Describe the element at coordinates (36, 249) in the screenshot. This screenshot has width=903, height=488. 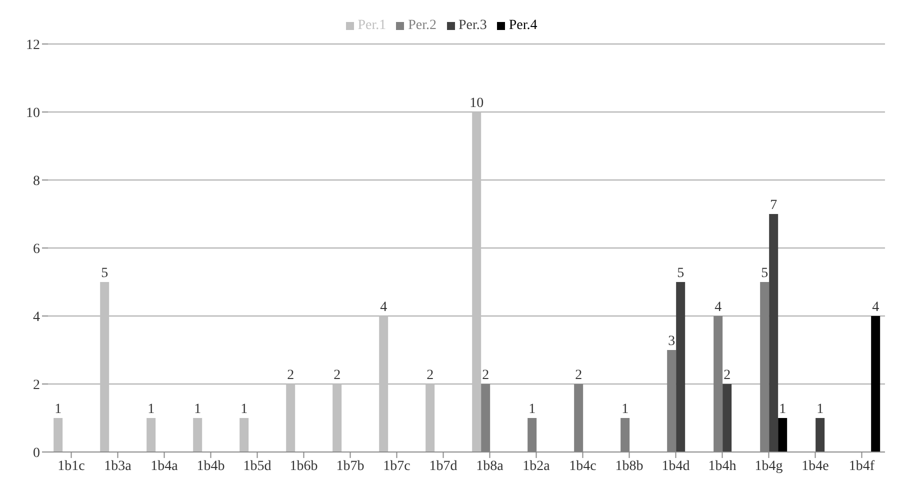
I see `y-tick-label: 6` at that location.